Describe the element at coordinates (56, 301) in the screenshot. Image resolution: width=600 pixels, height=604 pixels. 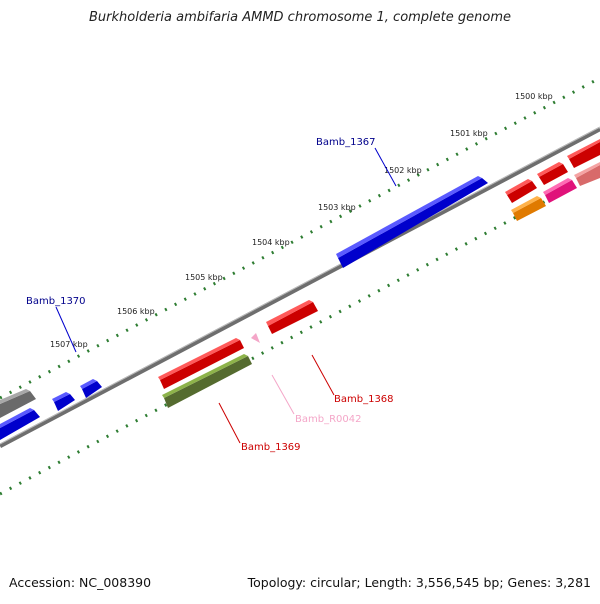
I see `label-bamb-1370: Bamb_1370` at that location.